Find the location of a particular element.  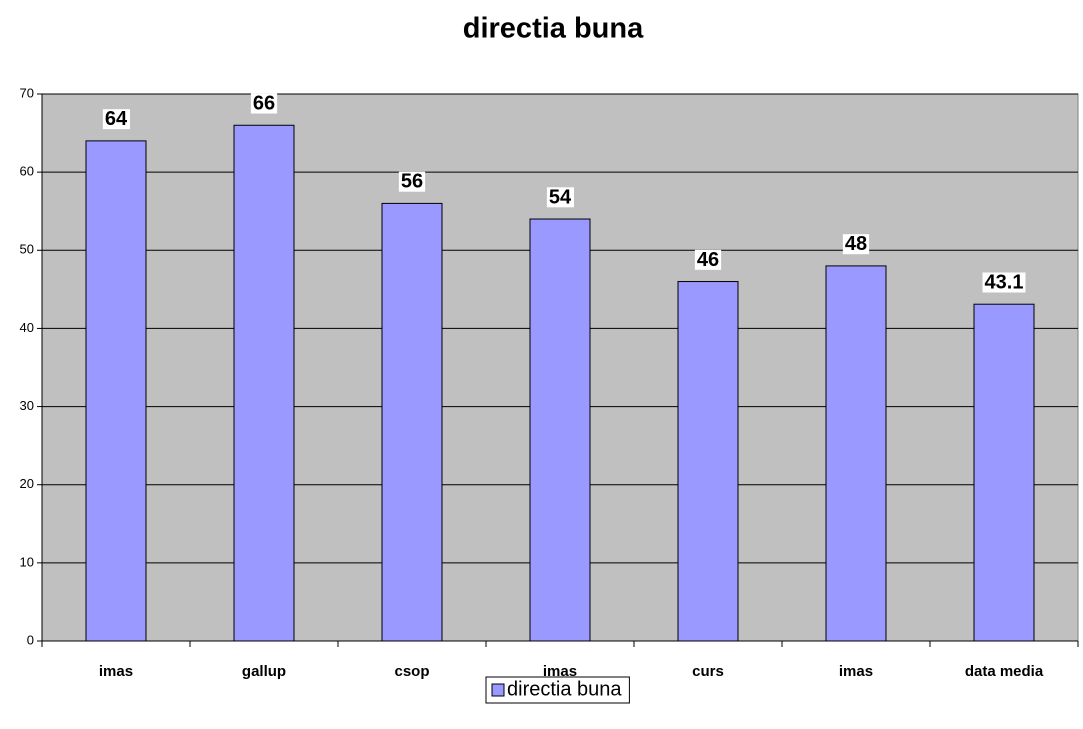

data-label: 64 is located at coordinates (116, 119).